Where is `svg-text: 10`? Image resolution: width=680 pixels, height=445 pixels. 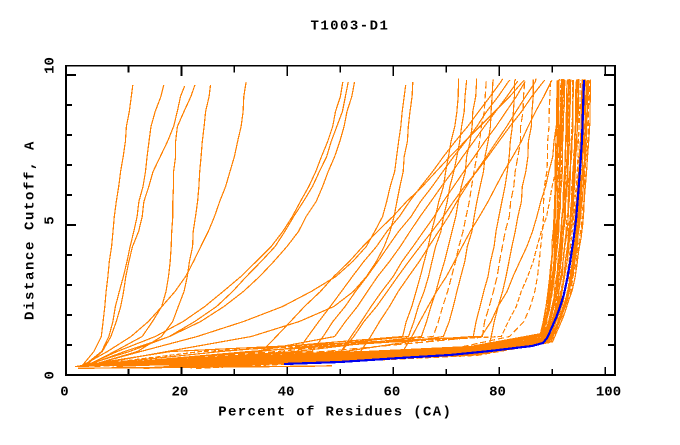 svg-text: 10 is located at coordinates (51, 65).